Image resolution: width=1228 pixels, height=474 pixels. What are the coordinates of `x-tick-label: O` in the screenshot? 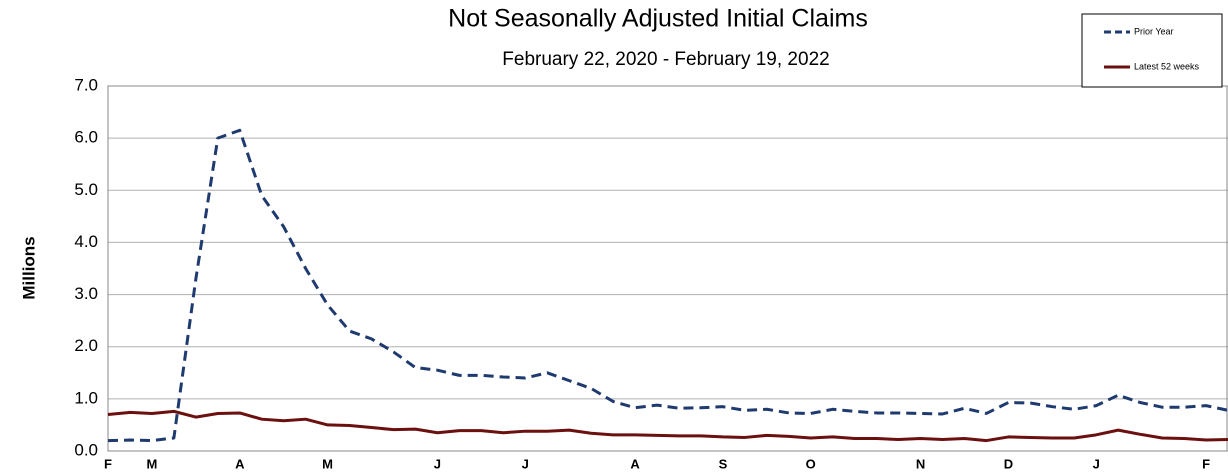 It's located at (811, 463).